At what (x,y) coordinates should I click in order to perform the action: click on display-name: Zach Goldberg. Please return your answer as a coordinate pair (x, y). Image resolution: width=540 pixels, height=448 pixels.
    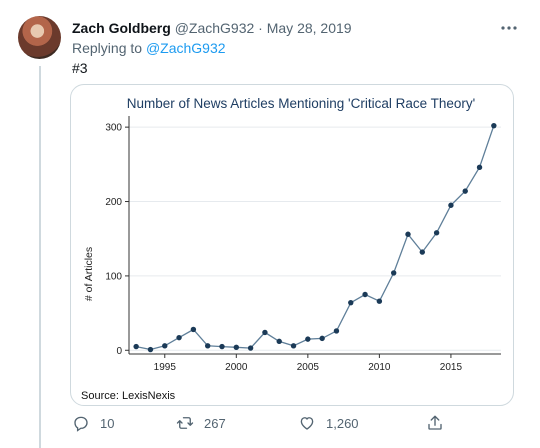
    Looking at the image, I should click on (121, 28).